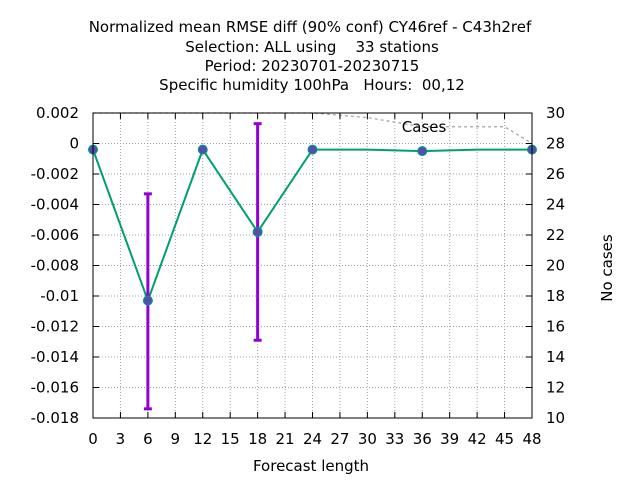  What do you see at coordinates (312, 85) in the screenshot?
I see `title-line-4: Specific humidity 100hPa Hours: 00,12` at bounding box center [312, 85].